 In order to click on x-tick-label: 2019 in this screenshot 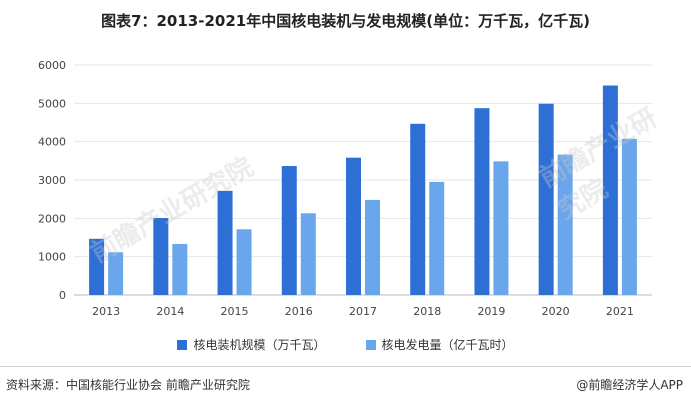, I will do `click(491, 311)`.